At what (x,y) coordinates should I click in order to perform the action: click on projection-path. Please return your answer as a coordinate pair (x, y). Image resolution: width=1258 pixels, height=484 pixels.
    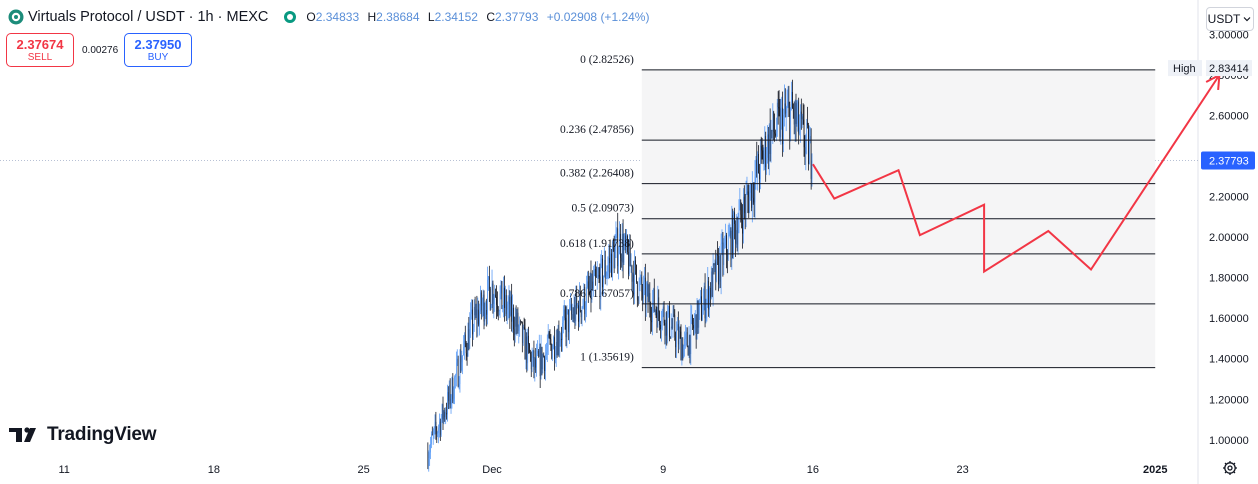
    Looking at the image, I should click on (1016, 174).